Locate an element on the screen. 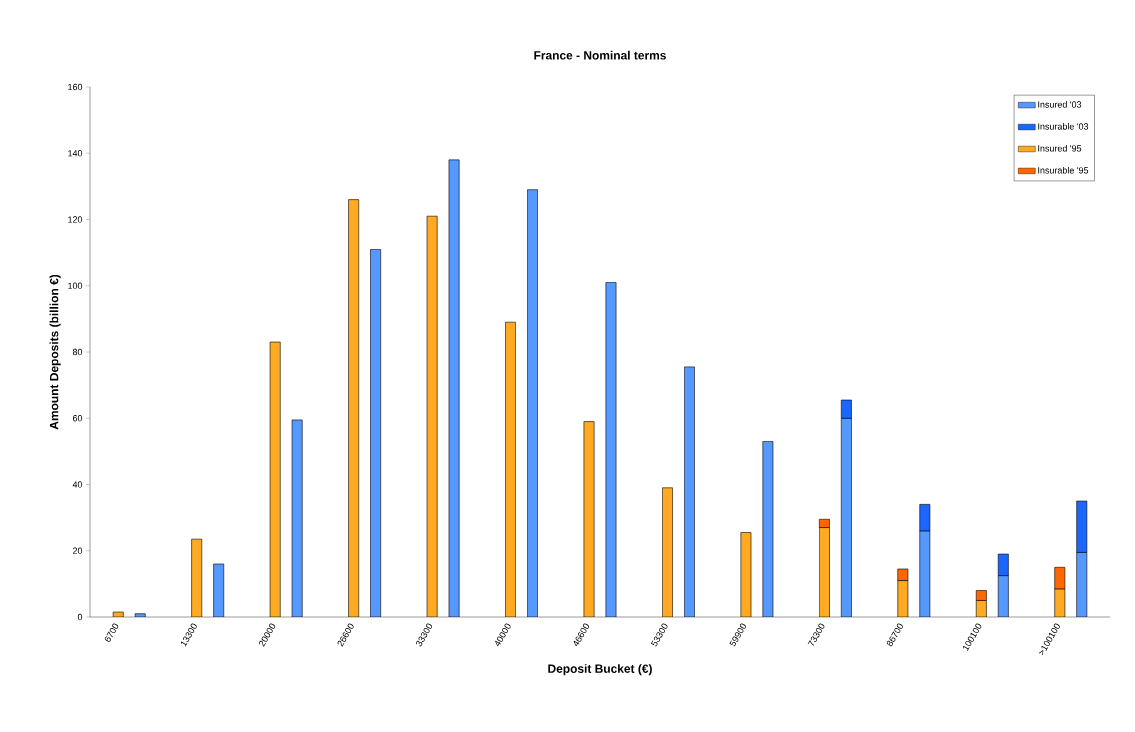 Image resolution: width=1135 pixels, height=732 pixels. y-tick-label: 0 is located at coordinates (80, 617).